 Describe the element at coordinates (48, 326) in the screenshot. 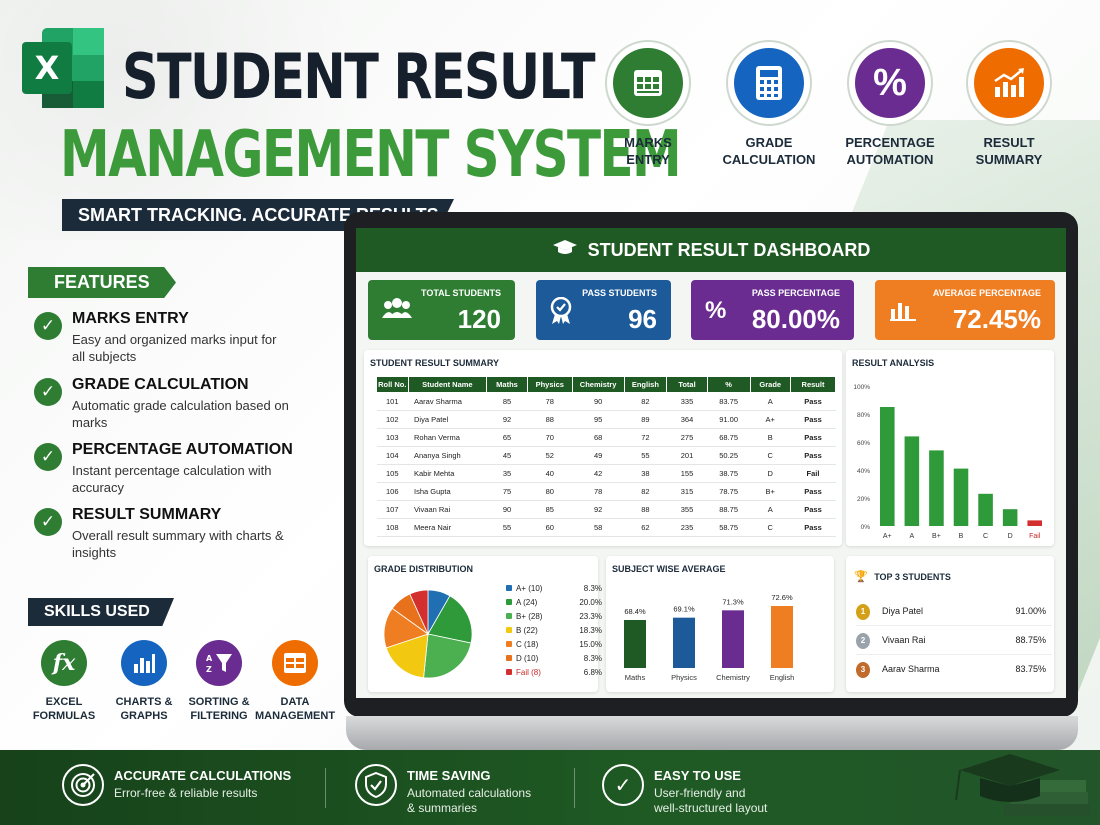

I see `check-icon: ✓` at that location.